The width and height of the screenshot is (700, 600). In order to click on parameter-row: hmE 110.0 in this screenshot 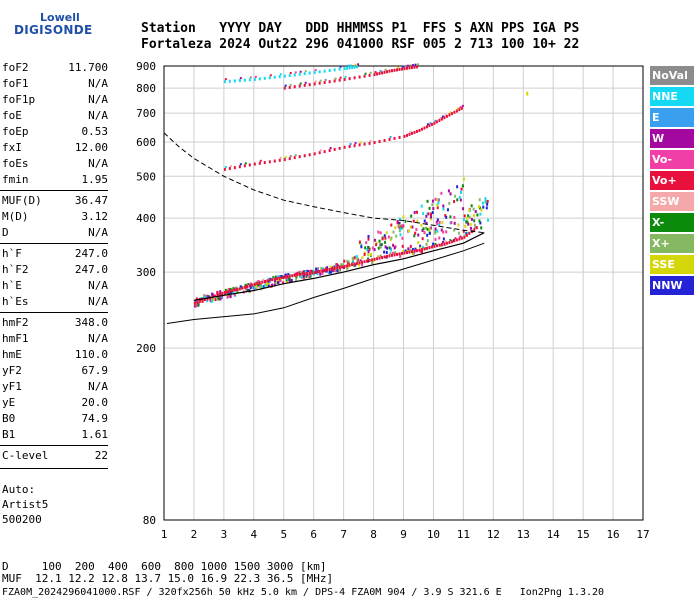, I will do `click(55, 355)`.